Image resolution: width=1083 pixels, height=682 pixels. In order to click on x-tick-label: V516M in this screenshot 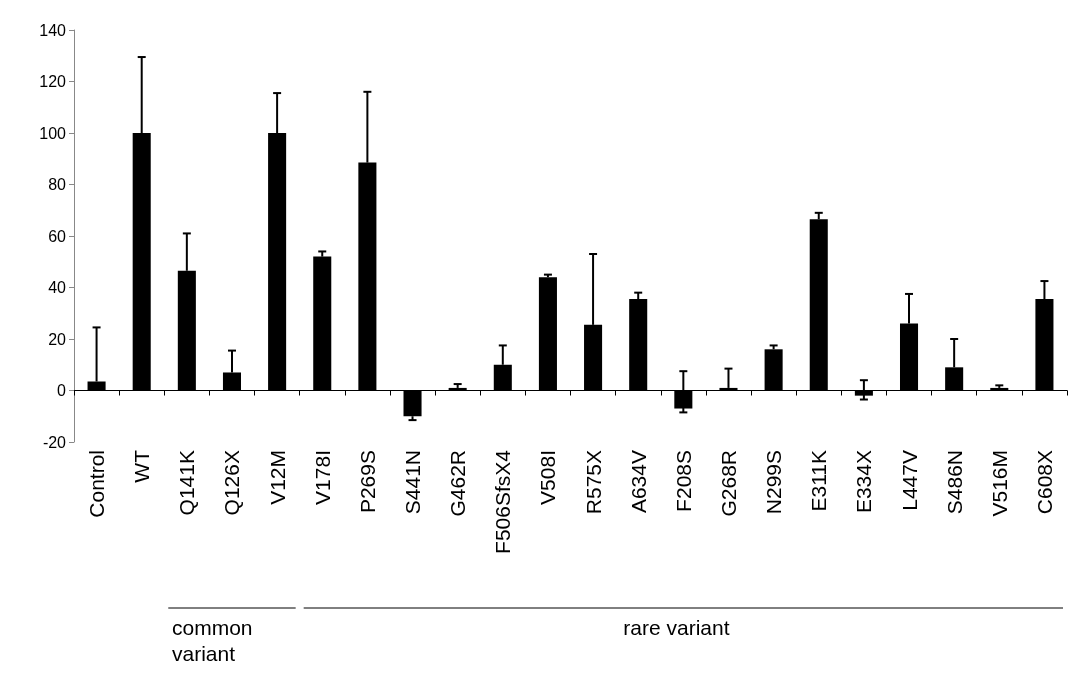, I will do `click(999, 483)`.